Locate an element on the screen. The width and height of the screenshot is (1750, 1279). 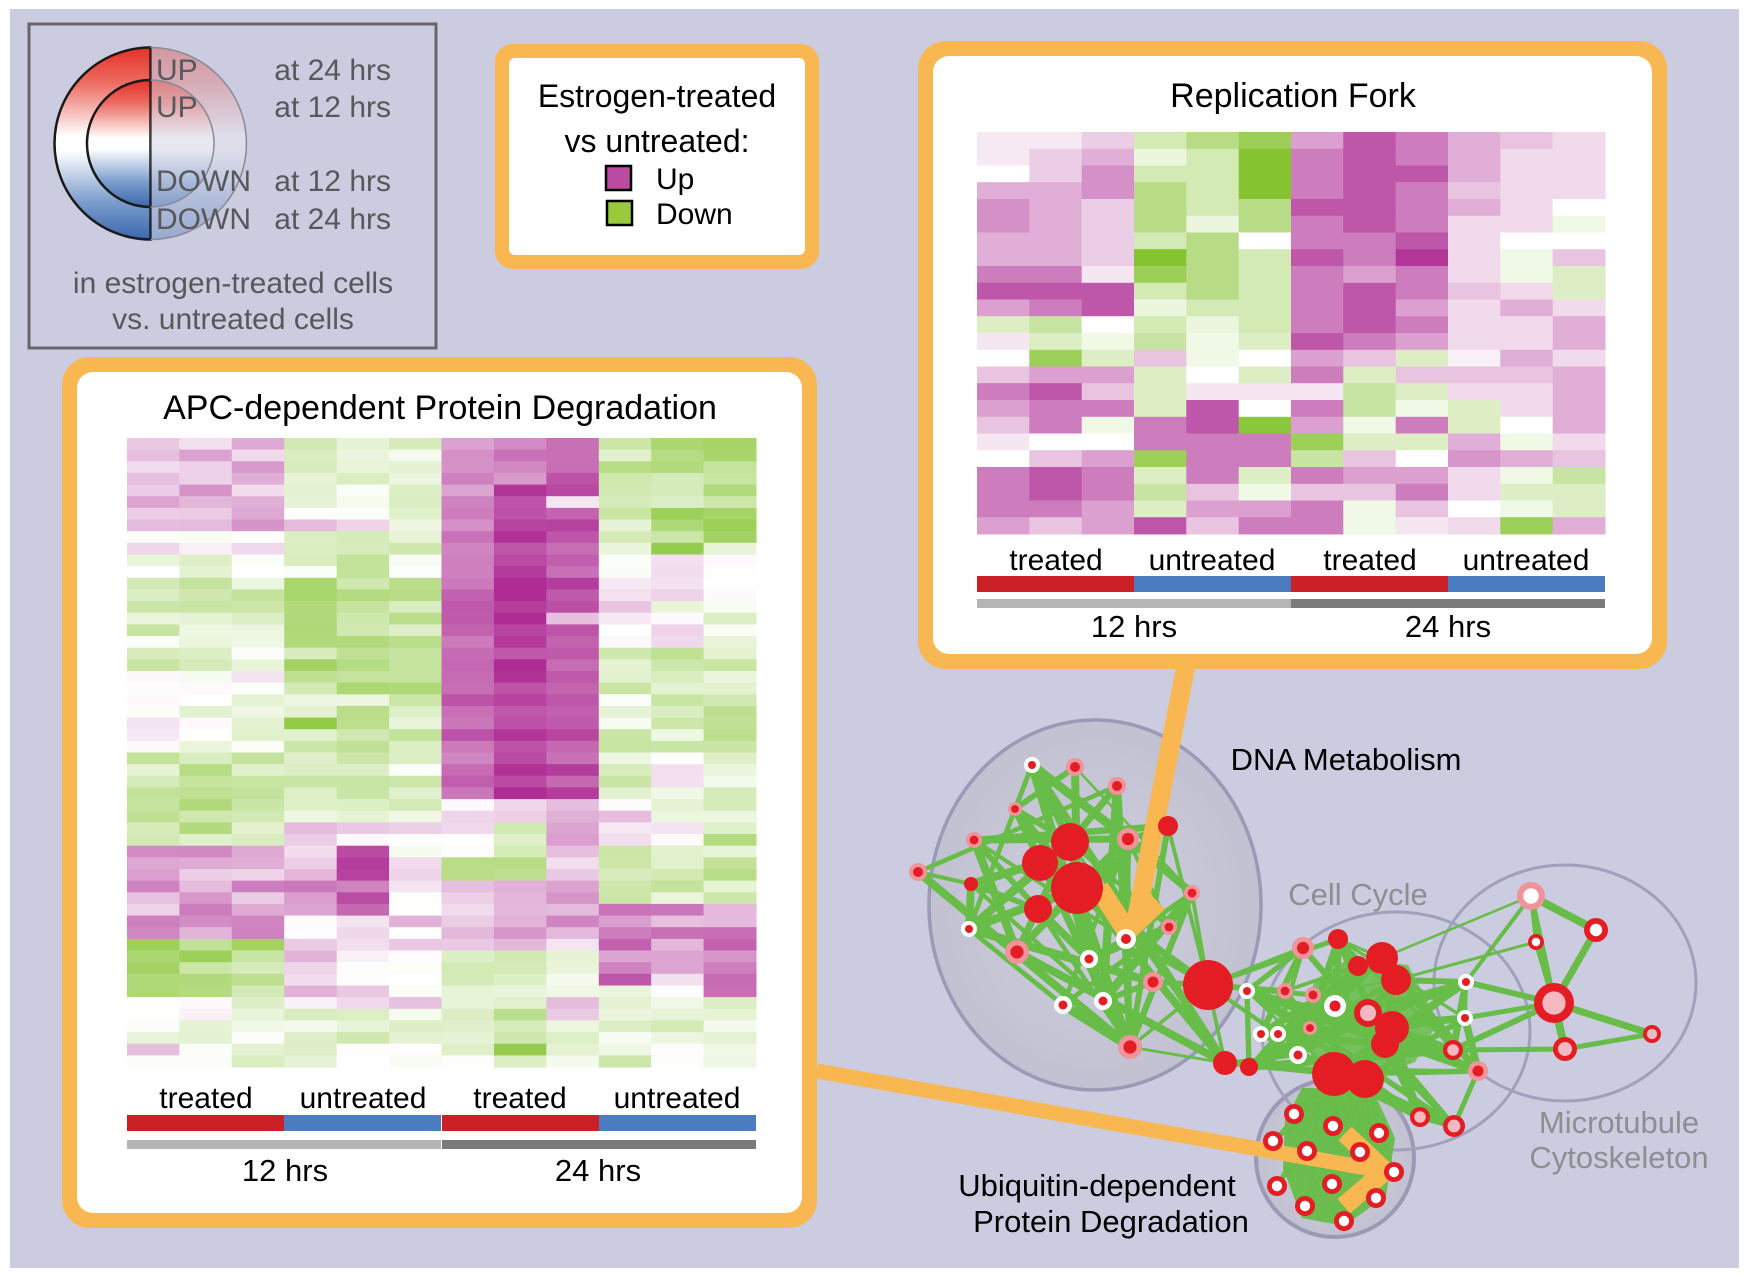
svg-text: in estrogen-treated cells is located at coordinates (233, 283).